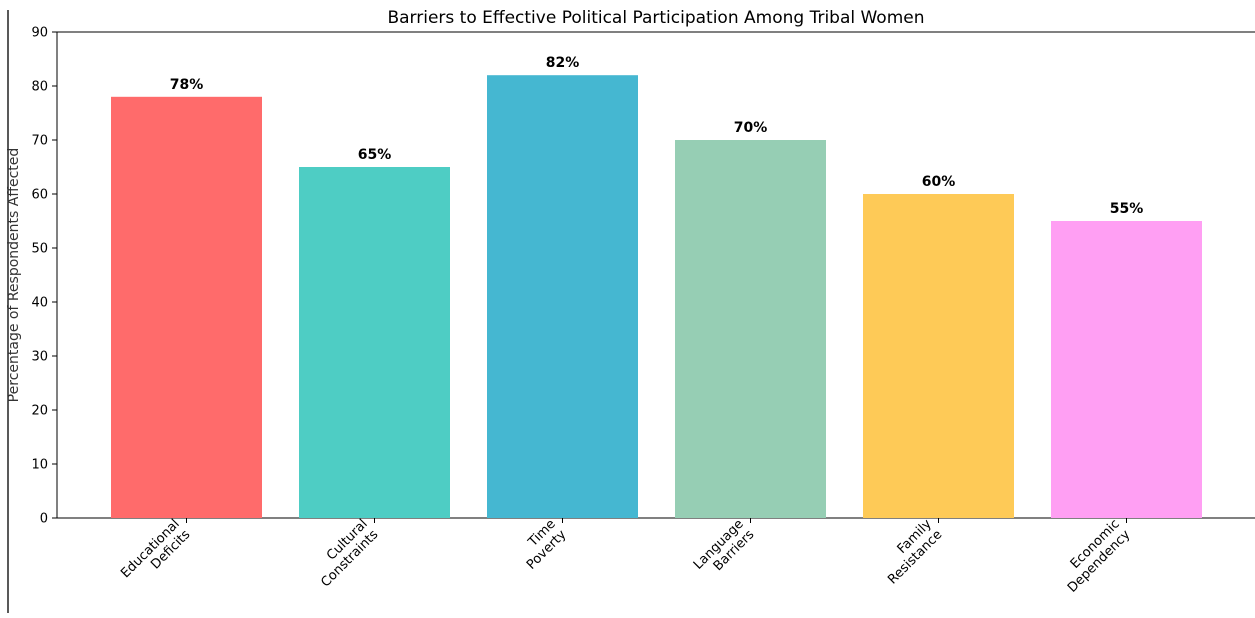 This screenshot has height=618, width=1255. What do you see at coordinates (44, 519) in the screenshot?
I see `y-tick-label: 0` at bounding box center [44, 519].